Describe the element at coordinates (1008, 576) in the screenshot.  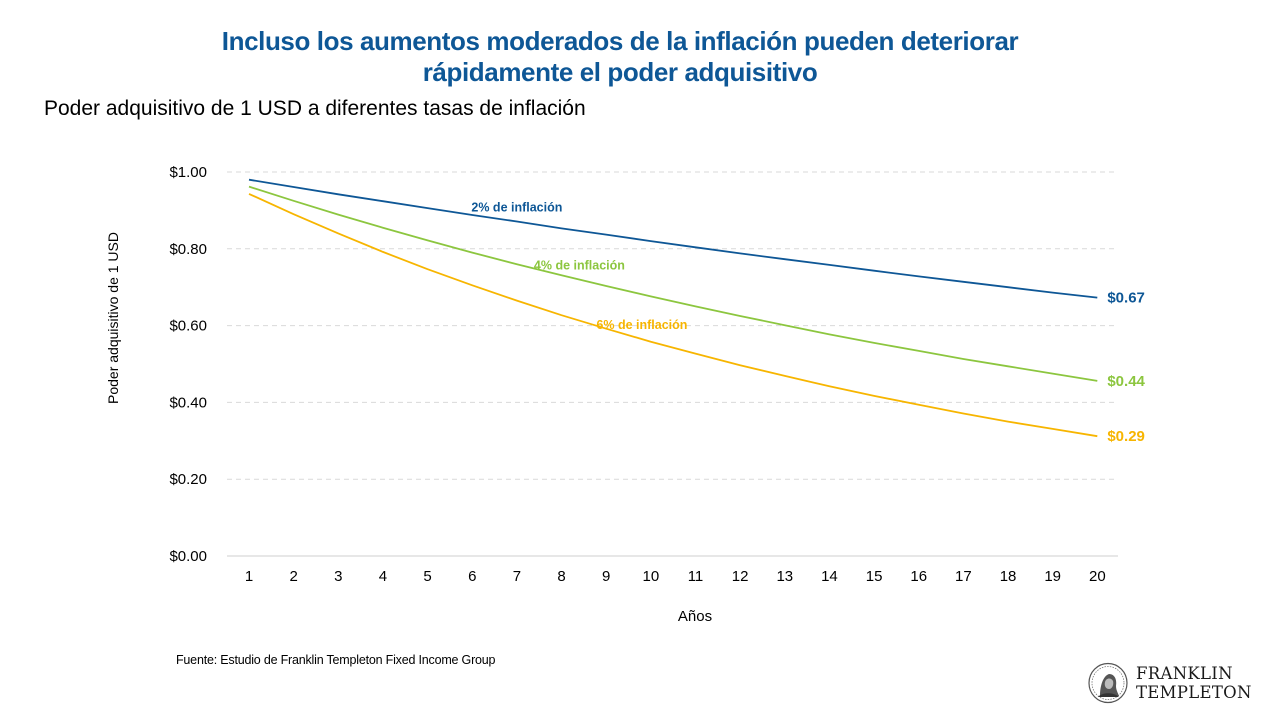
I see `x-tick-label: 18` at that location.